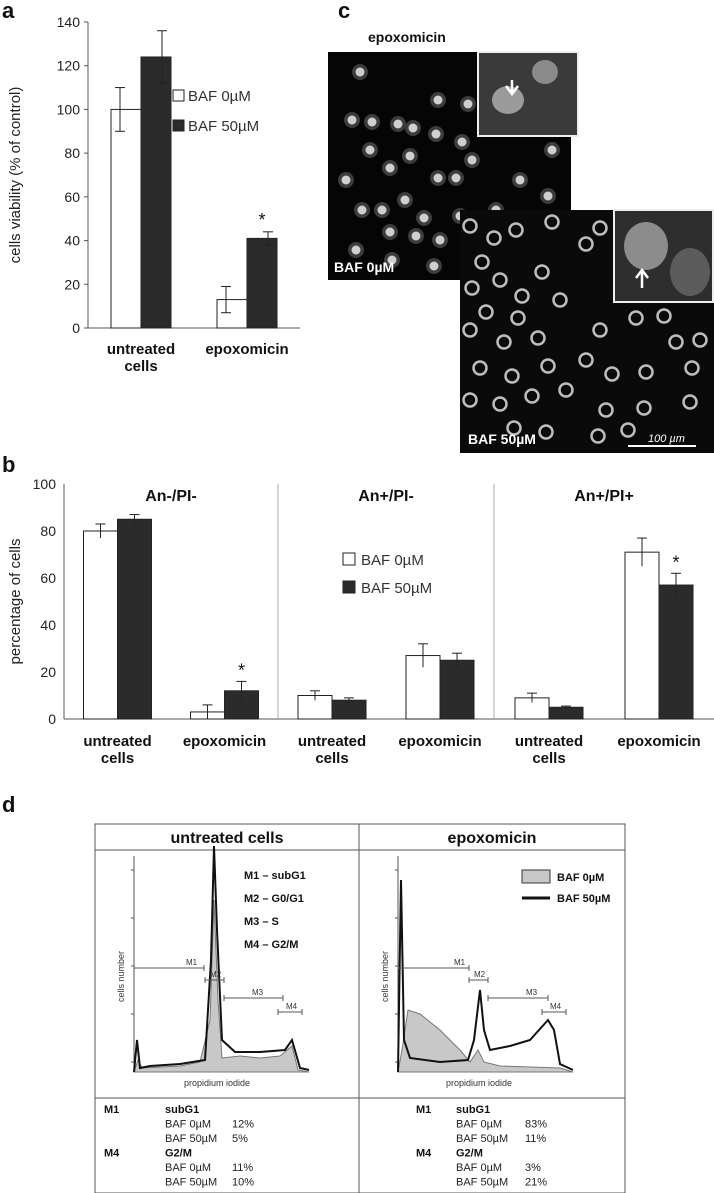 The height and width of the screenshot is (1193, 714). Describe the element at coordinates (658, 741) in the screenshot. I see `category-label: epoxomicin` at that location.